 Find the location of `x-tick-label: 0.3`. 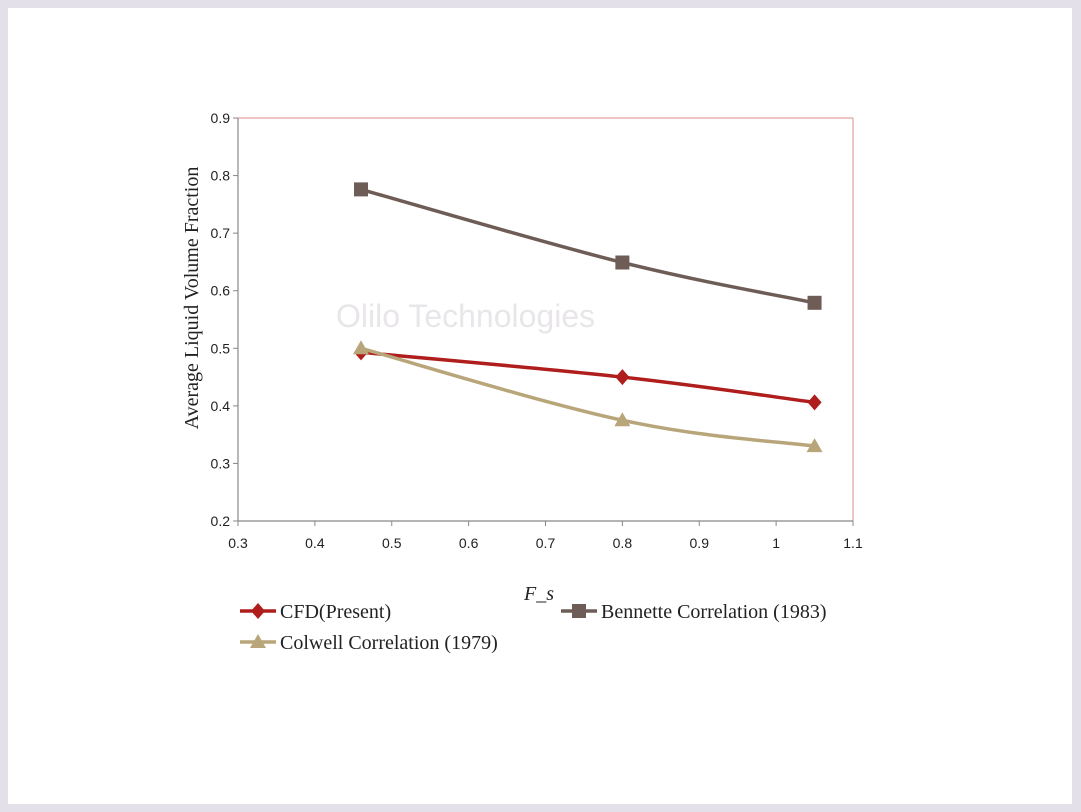

x-tick-label: 0.3 is located at coordinates (238, 543).